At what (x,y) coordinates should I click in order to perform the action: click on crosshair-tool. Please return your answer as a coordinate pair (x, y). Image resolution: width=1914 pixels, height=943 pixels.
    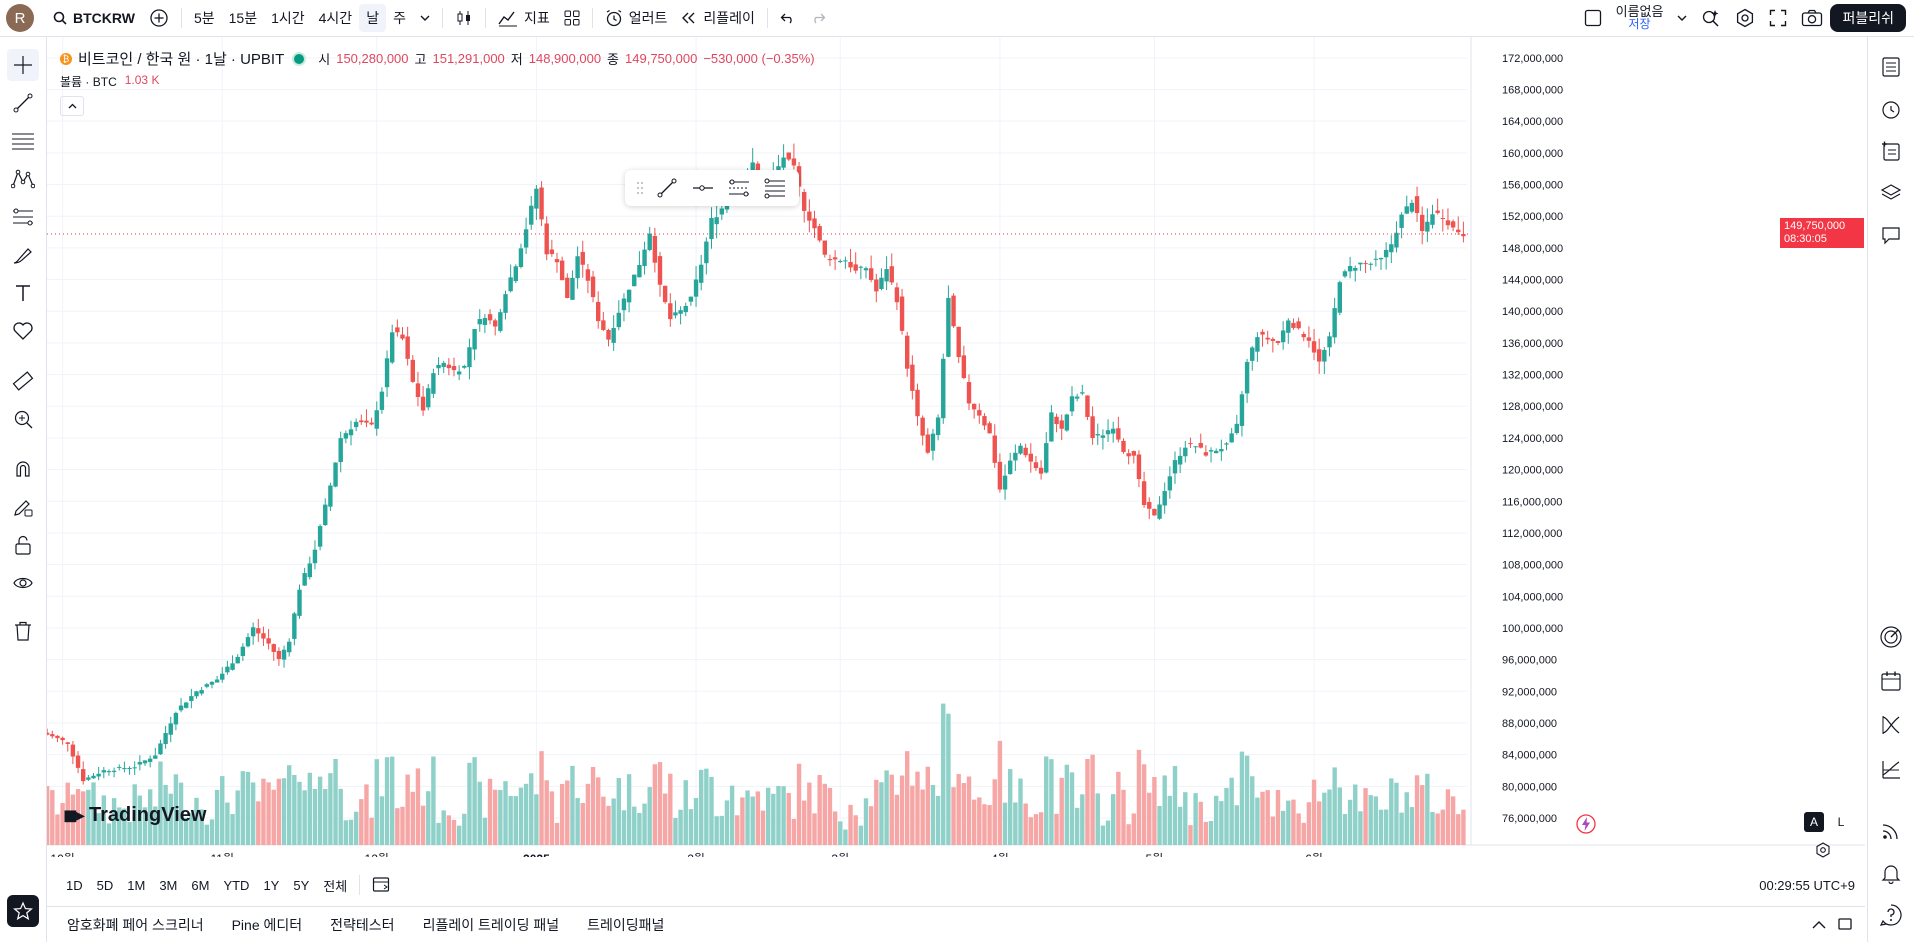
    Looking at the image, I should click on (23, 65).